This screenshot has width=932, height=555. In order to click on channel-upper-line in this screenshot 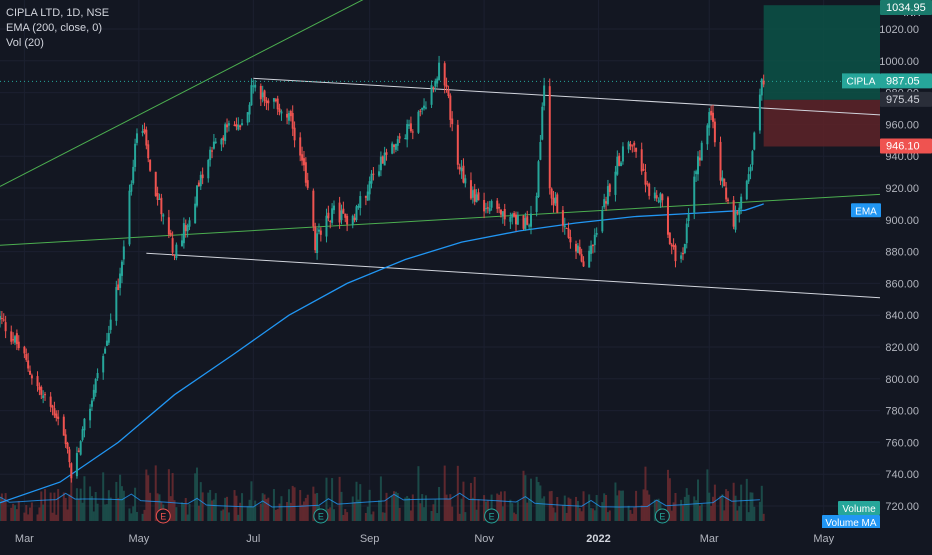, I will do `click(567, 96)`.